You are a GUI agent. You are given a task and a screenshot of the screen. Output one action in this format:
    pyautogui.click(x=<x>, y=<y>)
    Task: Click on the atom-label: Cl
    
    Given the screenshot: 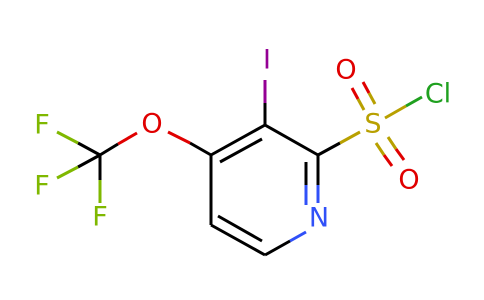 What is the action you would take?
    pyautogui.click(x=438, y=94)
    